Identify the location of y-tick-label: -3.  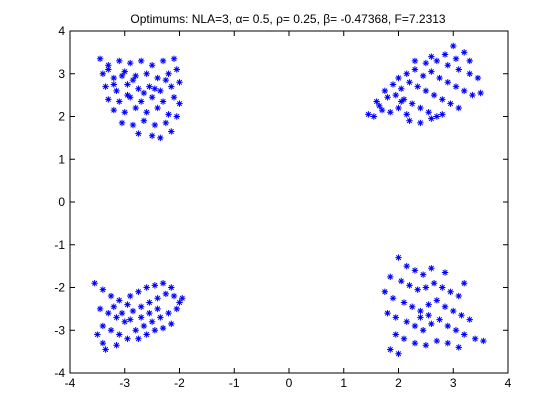
(59, 330).